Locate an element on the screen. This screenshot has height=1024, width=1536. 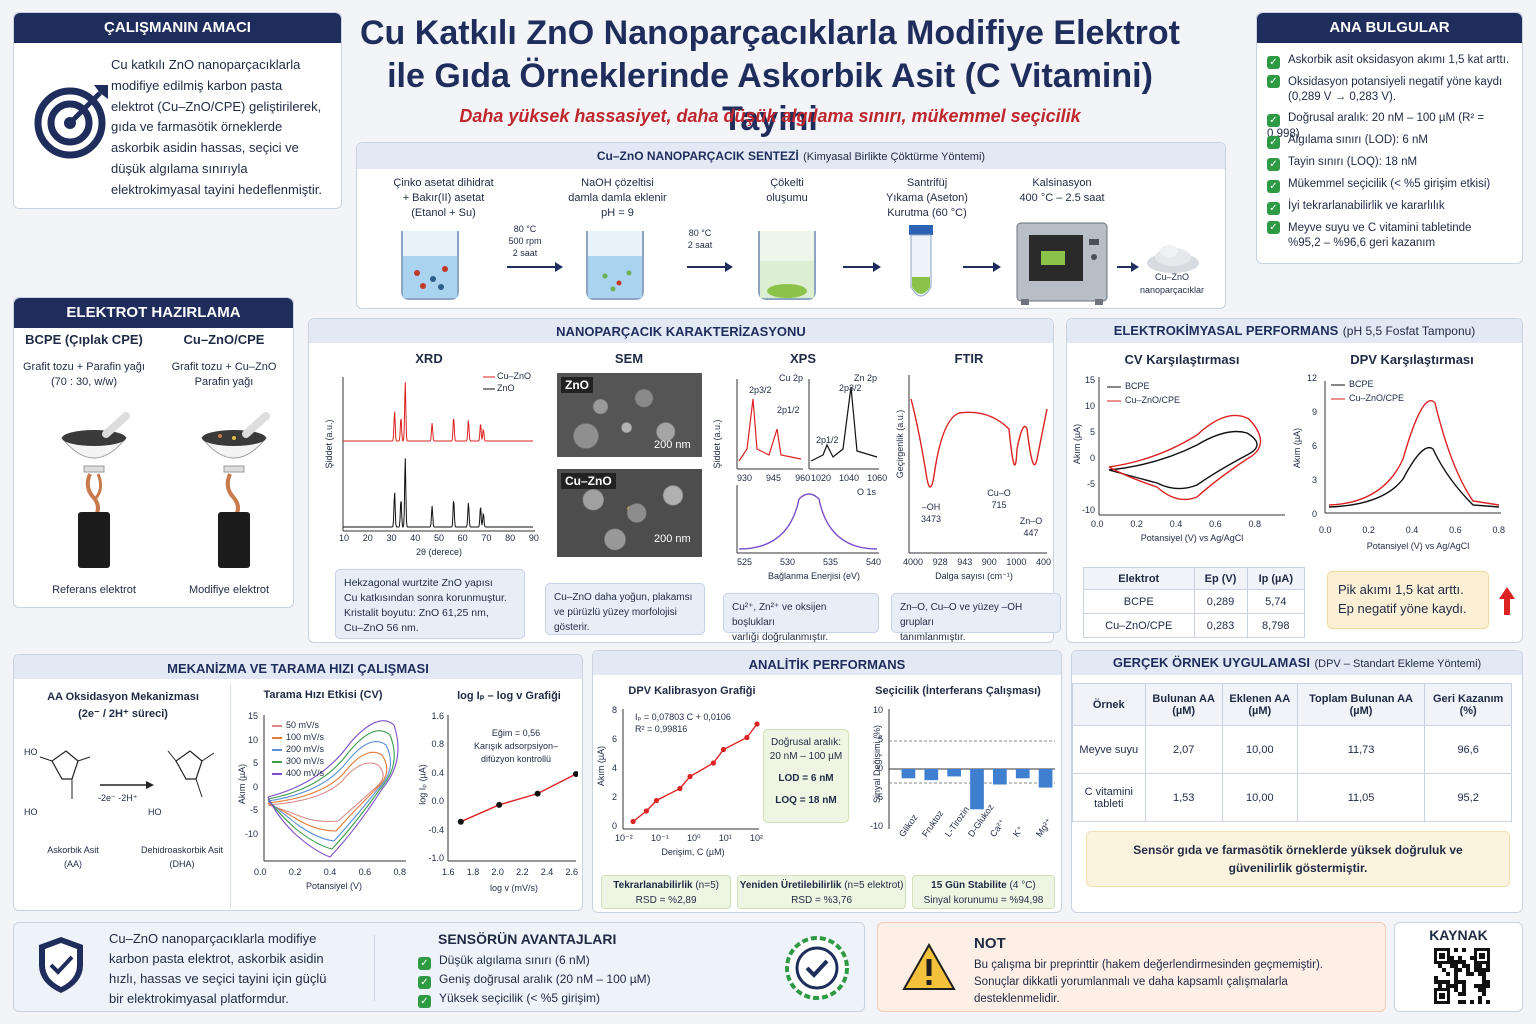
table-header: Geri Kazanım (%) is located at coordinates (1468, 704).